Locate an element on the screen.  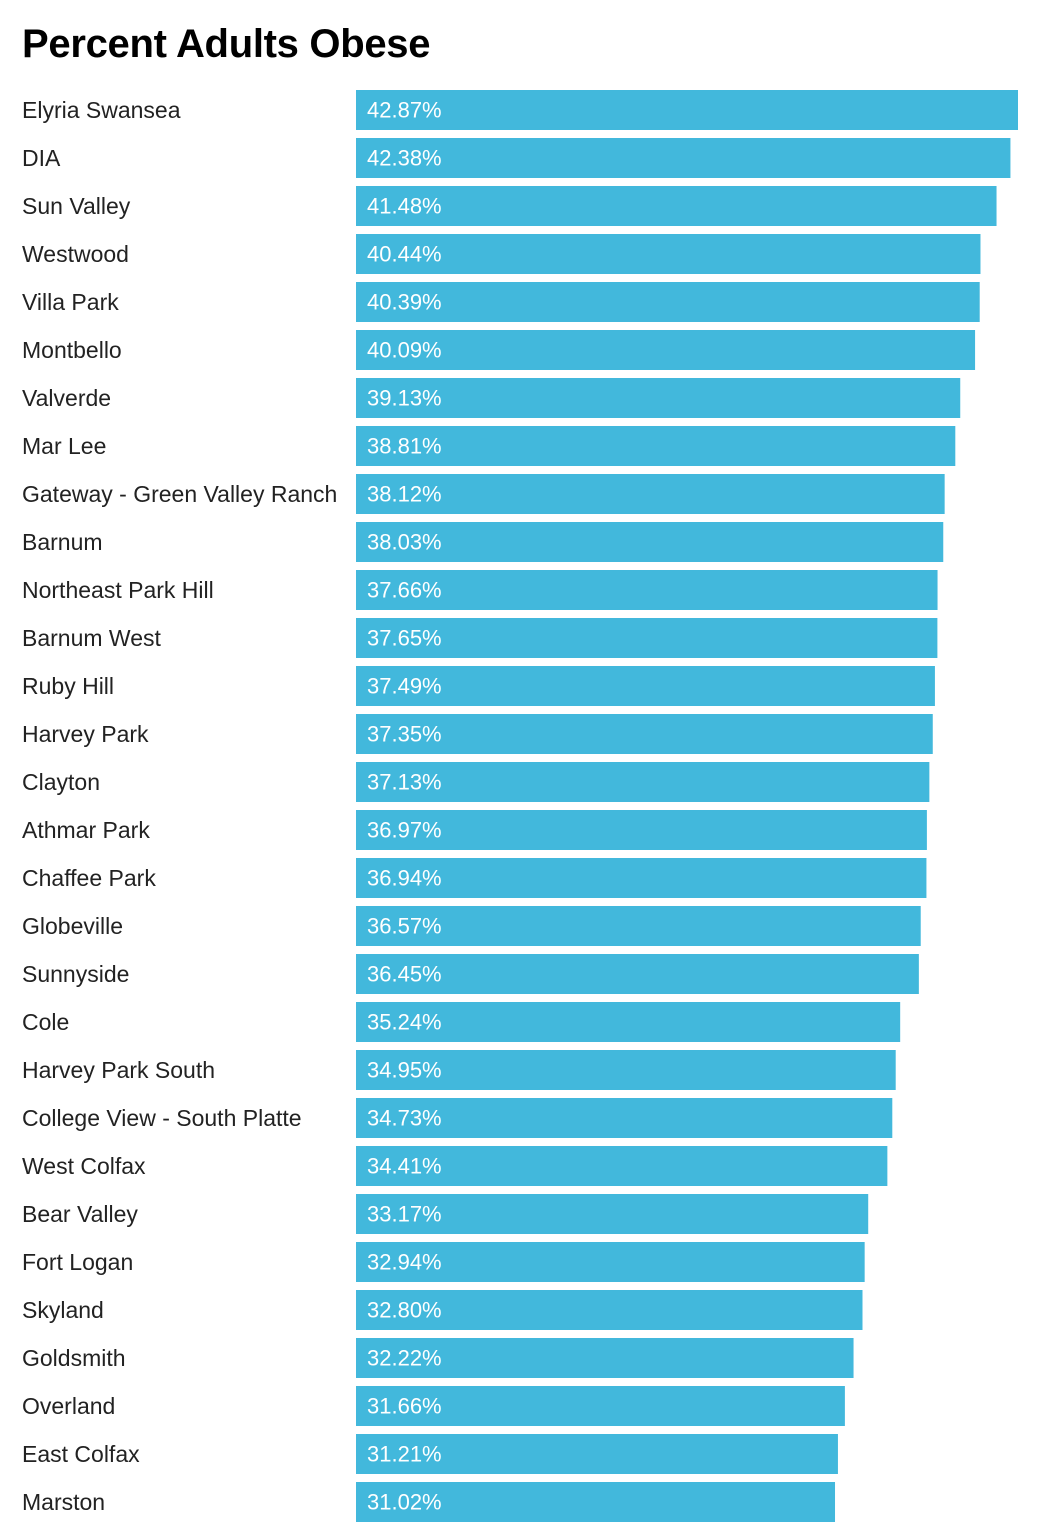
data-label: 38.03% is located at coordinates (404, 542).